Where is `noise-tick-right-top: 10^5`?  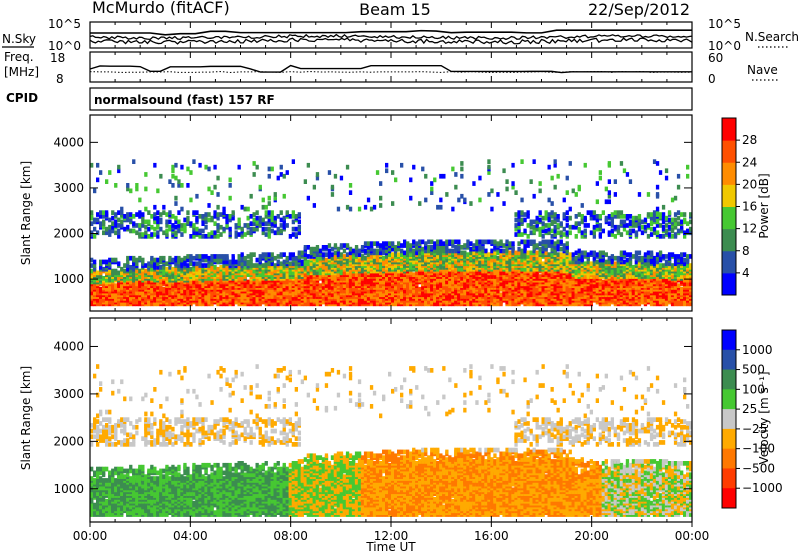
noise-tick-right-top: 10^5 is located at coordinates (724, 24).